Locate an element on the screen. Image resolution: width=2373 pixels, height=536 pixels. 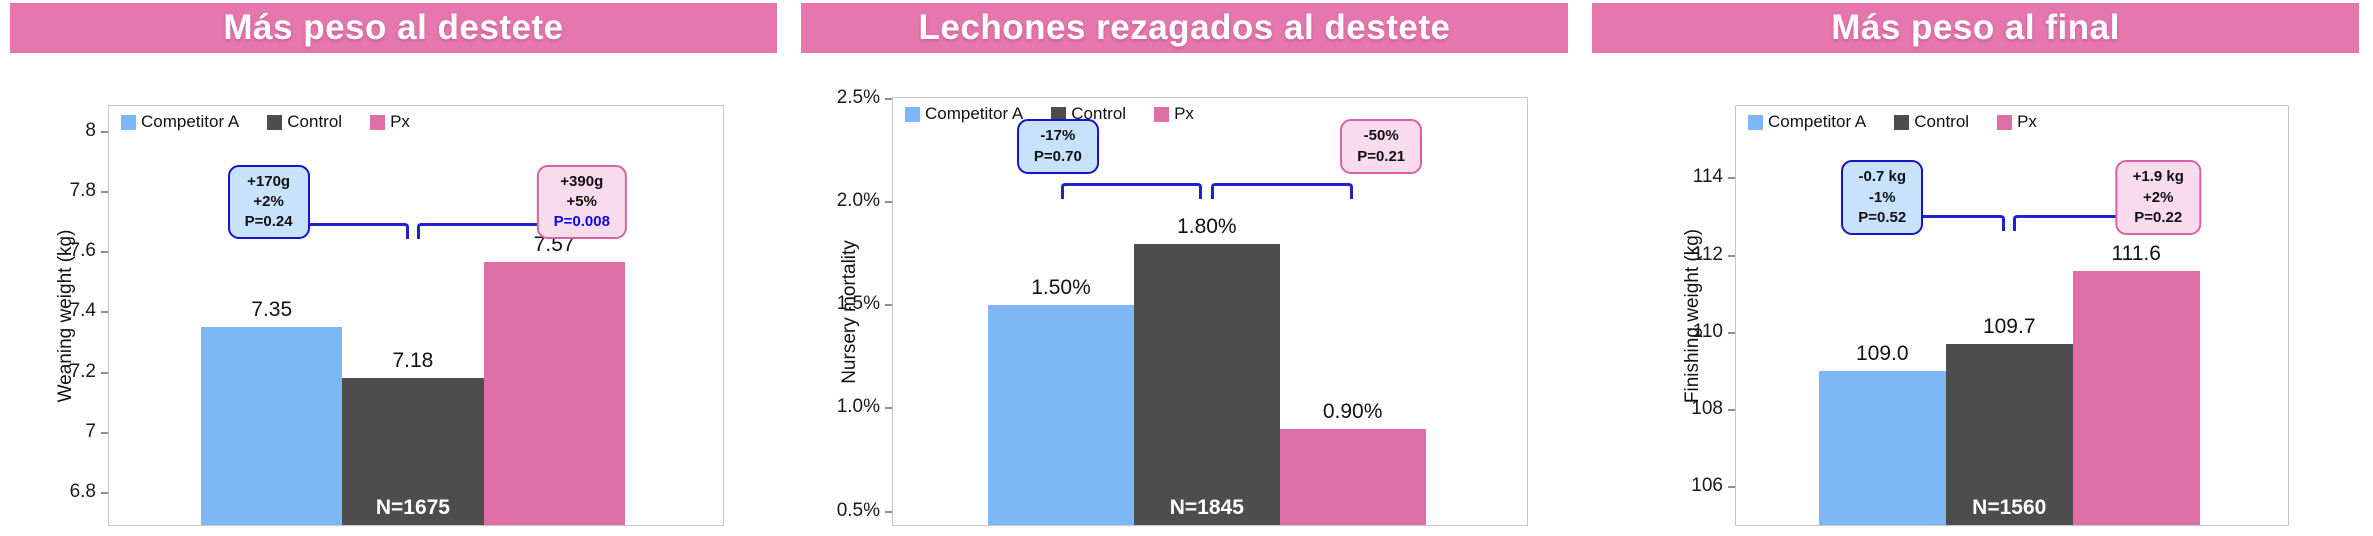
stat-annotation-blue: -17% P=0.70 is located at coordinates (1057, 146).